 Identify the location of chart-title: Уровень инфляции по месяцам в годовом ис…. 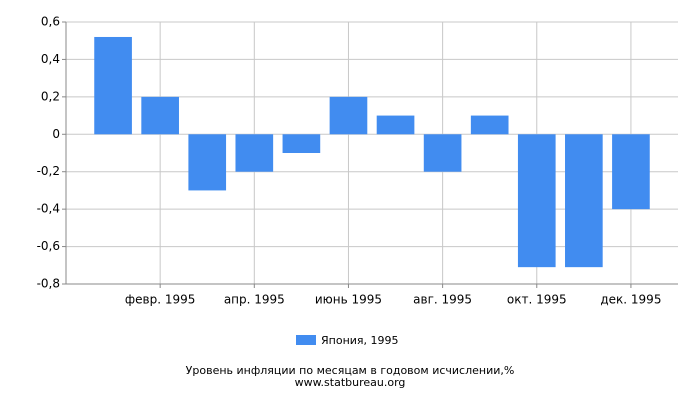
(350, 370).